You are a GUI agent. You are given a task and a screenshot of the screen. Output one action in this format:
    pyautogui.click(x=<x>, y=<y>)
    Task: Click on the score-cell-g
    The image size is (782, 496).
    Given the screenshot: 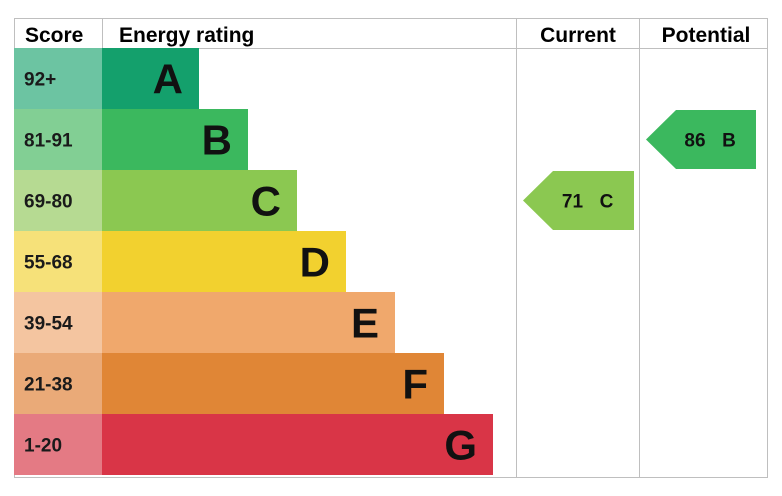 What is the action you would take?
    pyautogui.click(x=58, y=444)
    